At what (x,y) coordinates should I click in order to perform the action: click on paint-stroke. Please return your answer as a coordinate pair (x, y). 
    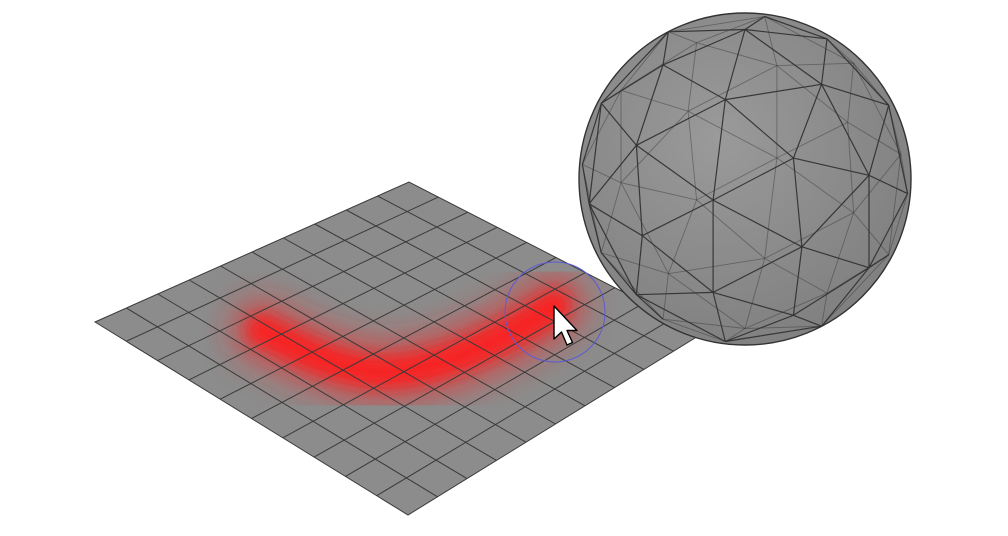
    Looking at the image, I should click on (408, 339).